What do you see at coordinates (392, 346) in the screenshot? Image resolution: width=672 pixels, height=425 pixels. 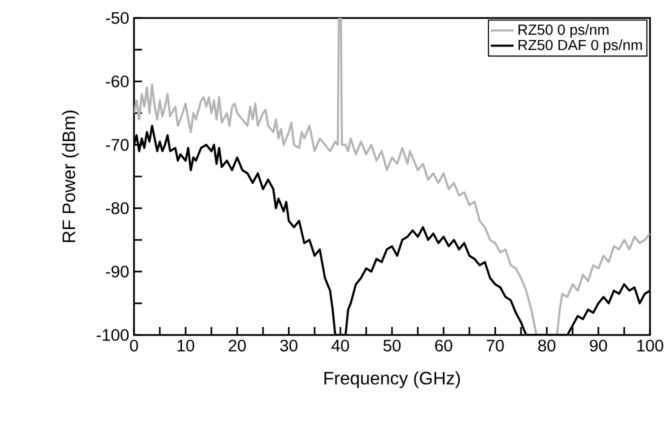 I see `x-tick-label: 50` at bounding box center [392, 346].